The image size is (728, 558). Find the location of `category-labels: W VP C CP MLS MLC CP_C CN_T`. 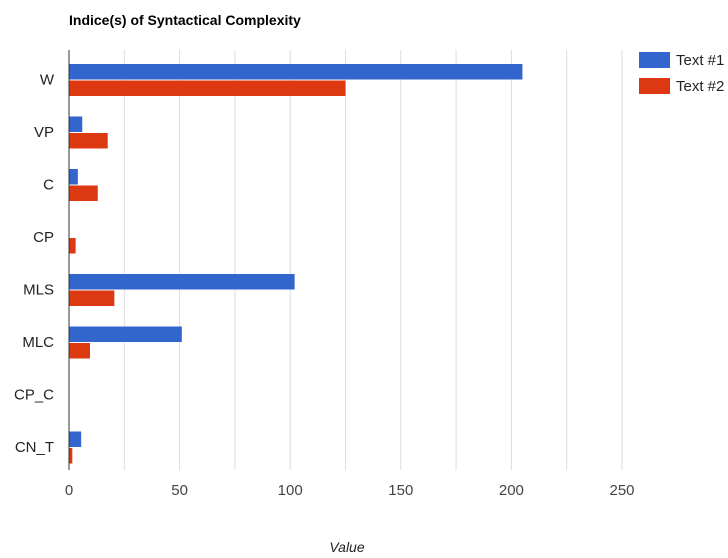

category-labels: W VP C CP MLS MLC CP_C CN_T is located at coordinates (34, 264).